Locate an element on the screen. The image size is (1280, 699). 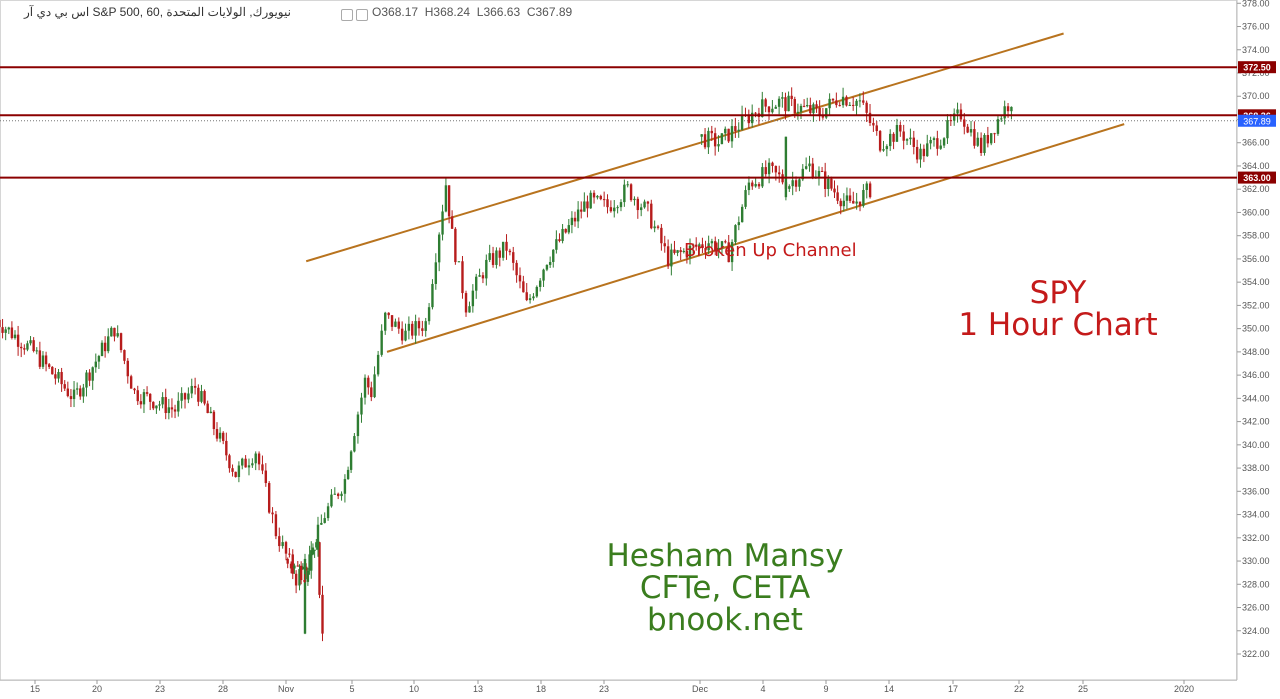
y-tick-label: 348.00 is located at coordinates (1256, 352).